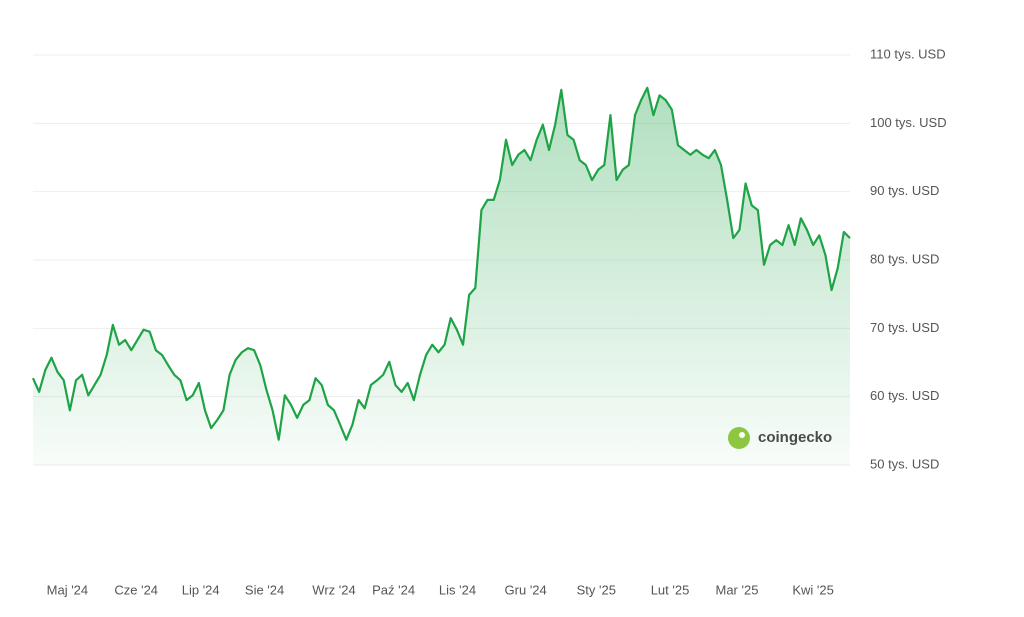 The height and width of the screenshot is (617, 1024). I want to click on x-tick-label: Maj '24, so click(68, 589).